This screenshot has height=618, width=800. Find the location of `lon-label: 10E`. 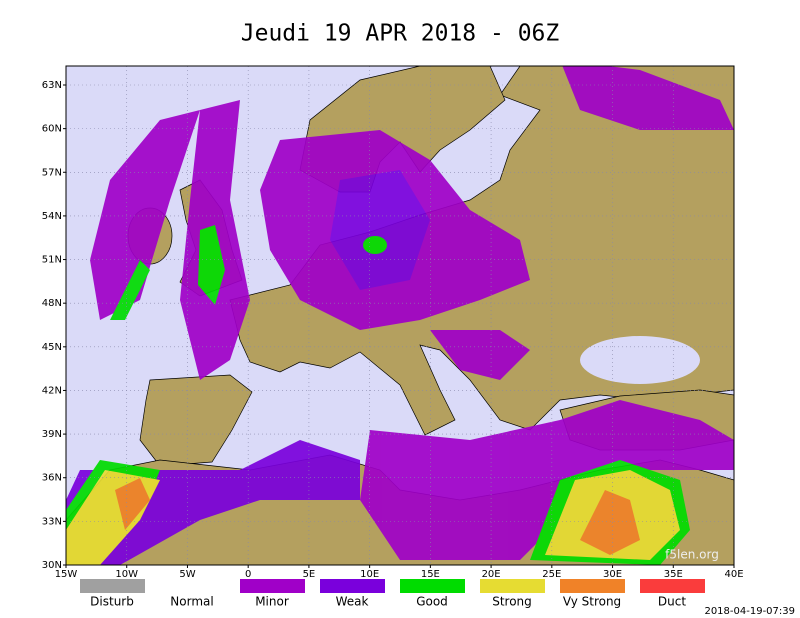

lon-label: 10E is located at coordinates (369, 574).